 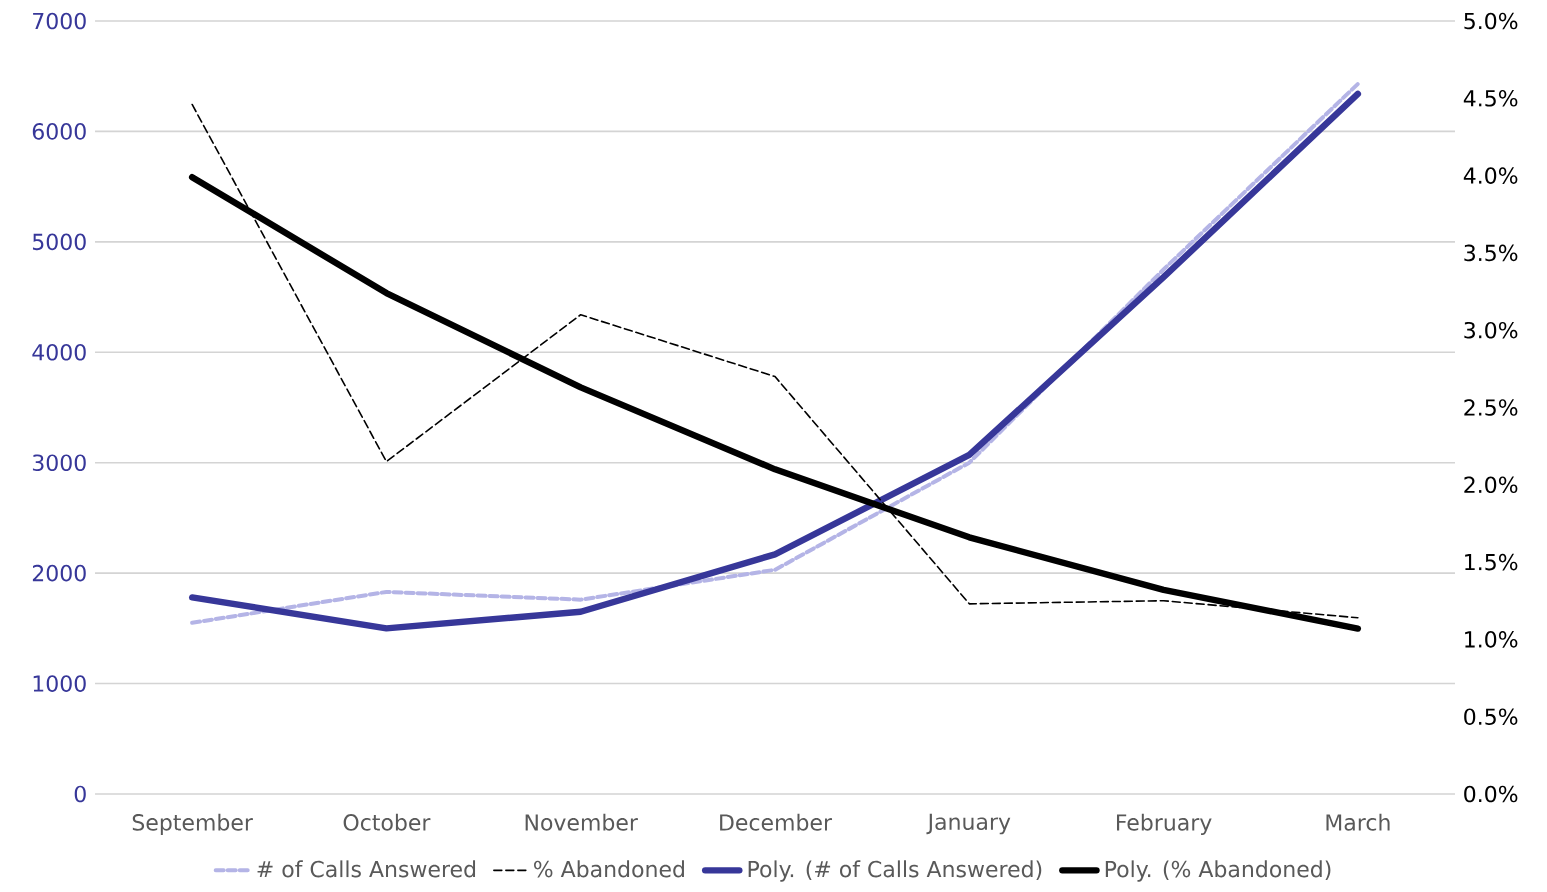 What do you see at coordinates (1491, 794) in the screenshot?
I see `y2-tick-label: 0.0%` at bounding box center [1491, 794].